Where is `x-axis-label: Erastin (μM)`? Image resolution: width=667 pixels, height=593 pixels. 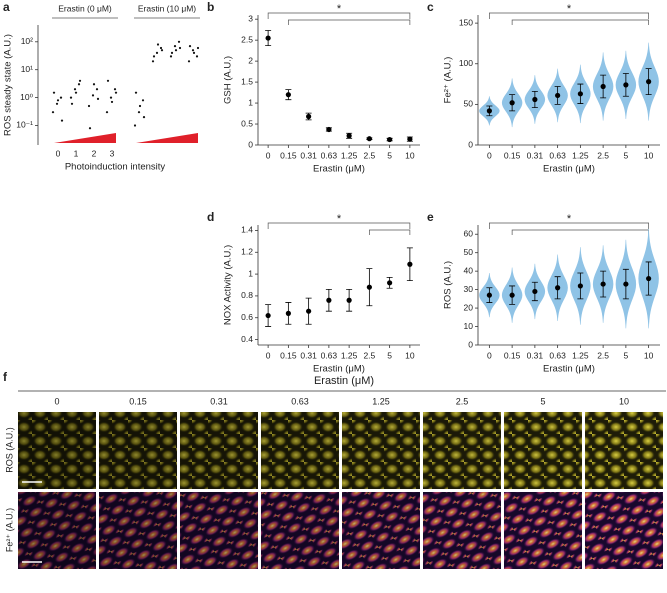 x-axis-label: Erastin (μM) is located at coordinates (569, 369).